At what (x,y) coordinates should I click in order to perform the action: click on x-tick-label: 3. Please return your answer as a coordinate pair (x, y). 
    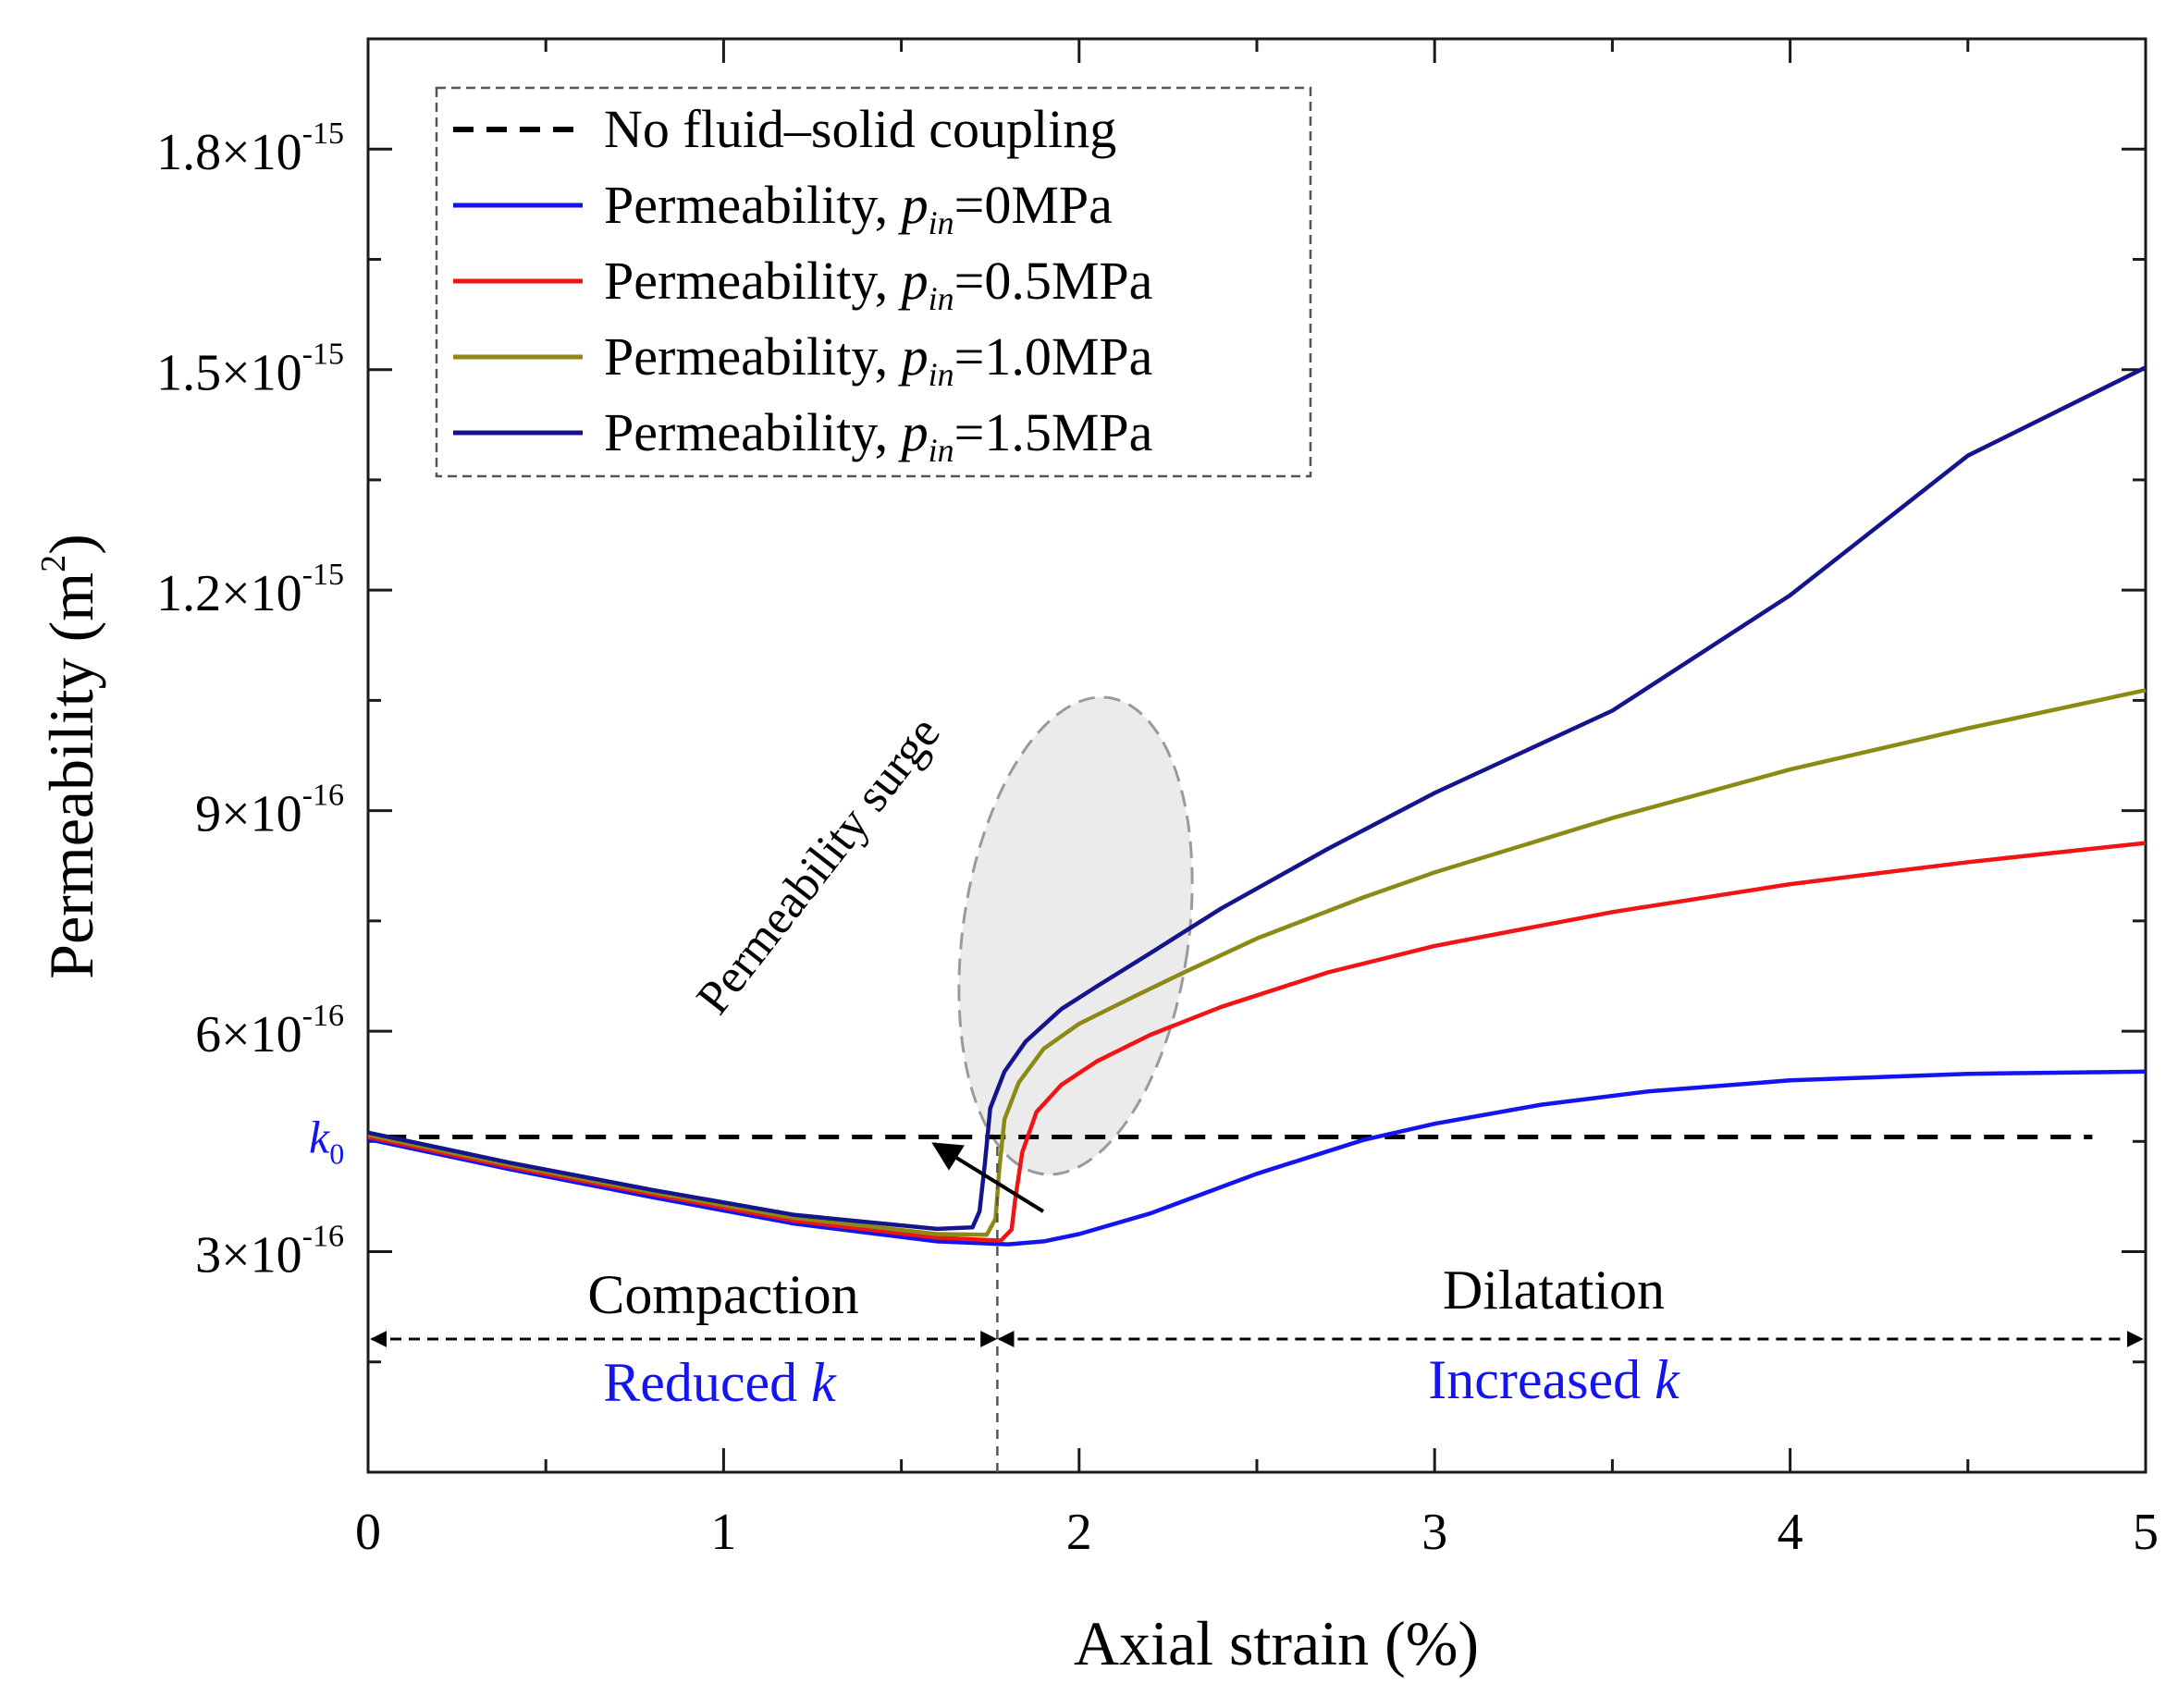
    Looking at the image, I should click on (1434, 1532).